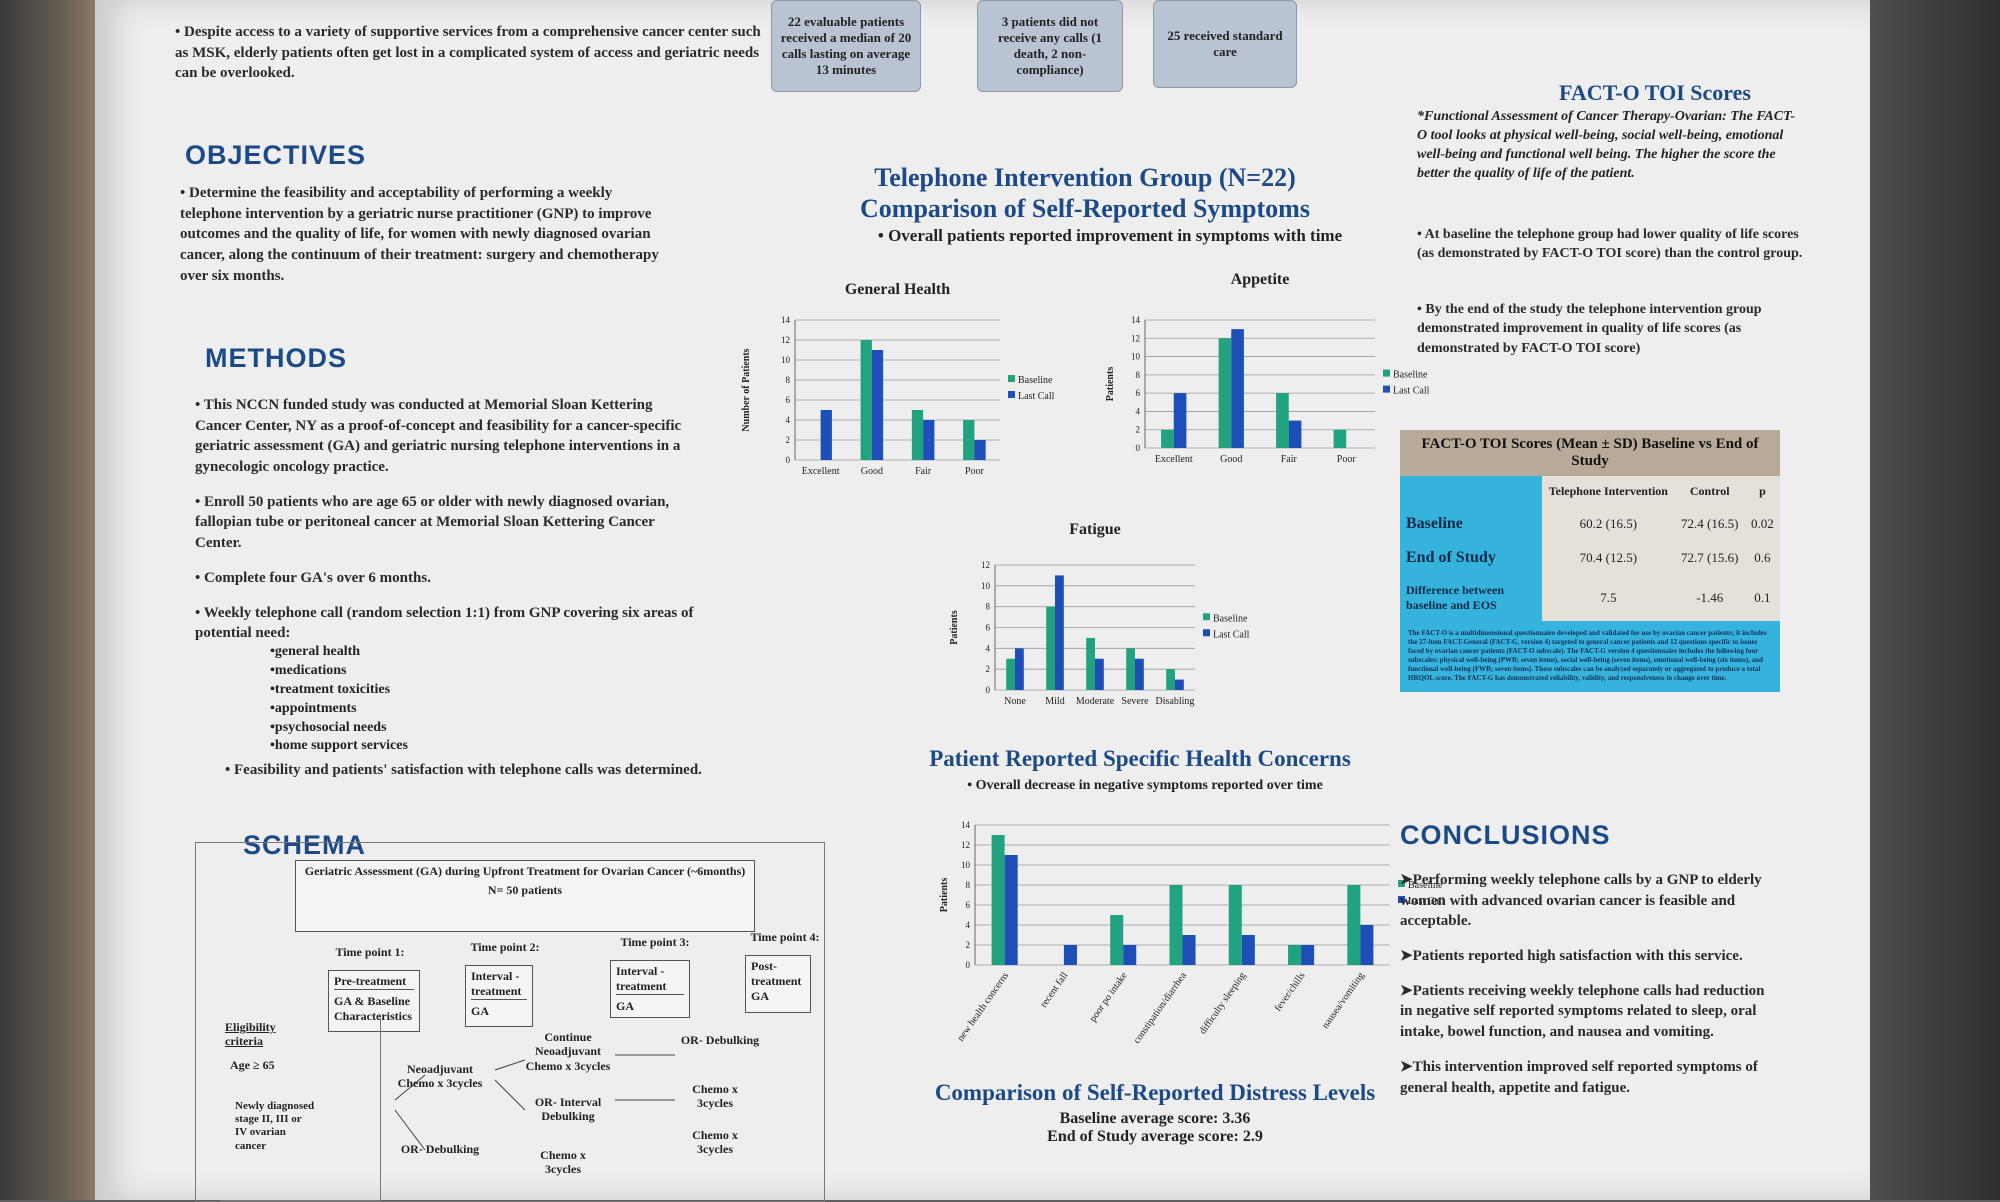  Describe the element at coordinates (1655, 92) in the screenshot. I see `fact-heading: FACT-O TOI Scores` at that location.